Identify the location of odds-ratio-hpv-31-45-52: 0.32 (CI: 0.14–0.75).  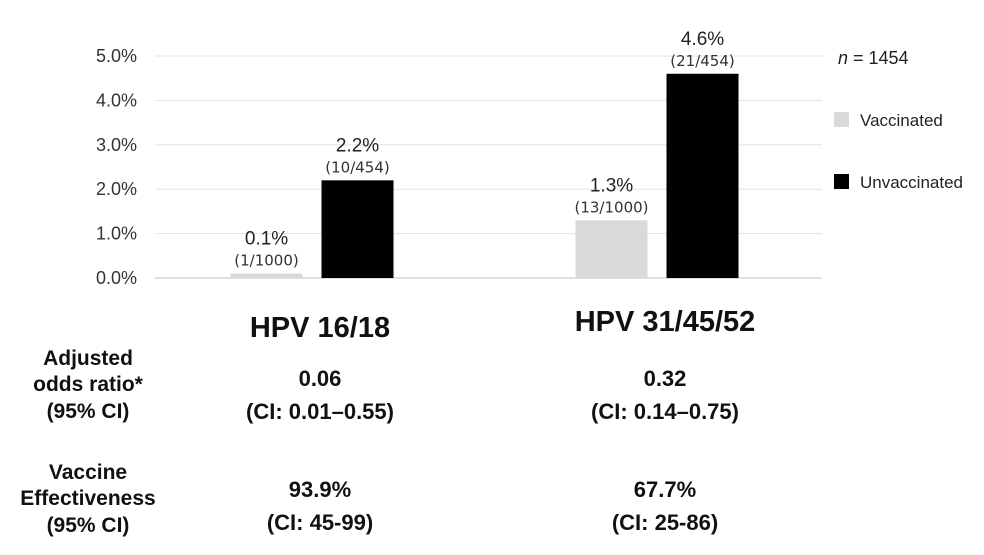
(665, 395).